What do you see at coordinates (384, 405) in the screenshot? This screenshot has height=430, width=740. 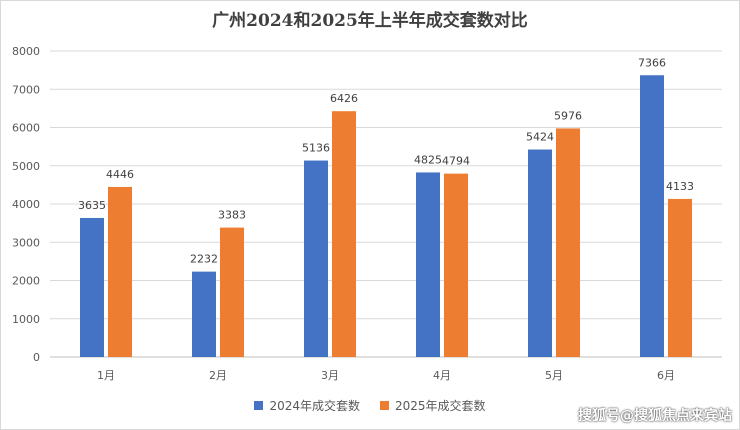 I see `legend-swatch-2025` at bounding box center [384, 405].